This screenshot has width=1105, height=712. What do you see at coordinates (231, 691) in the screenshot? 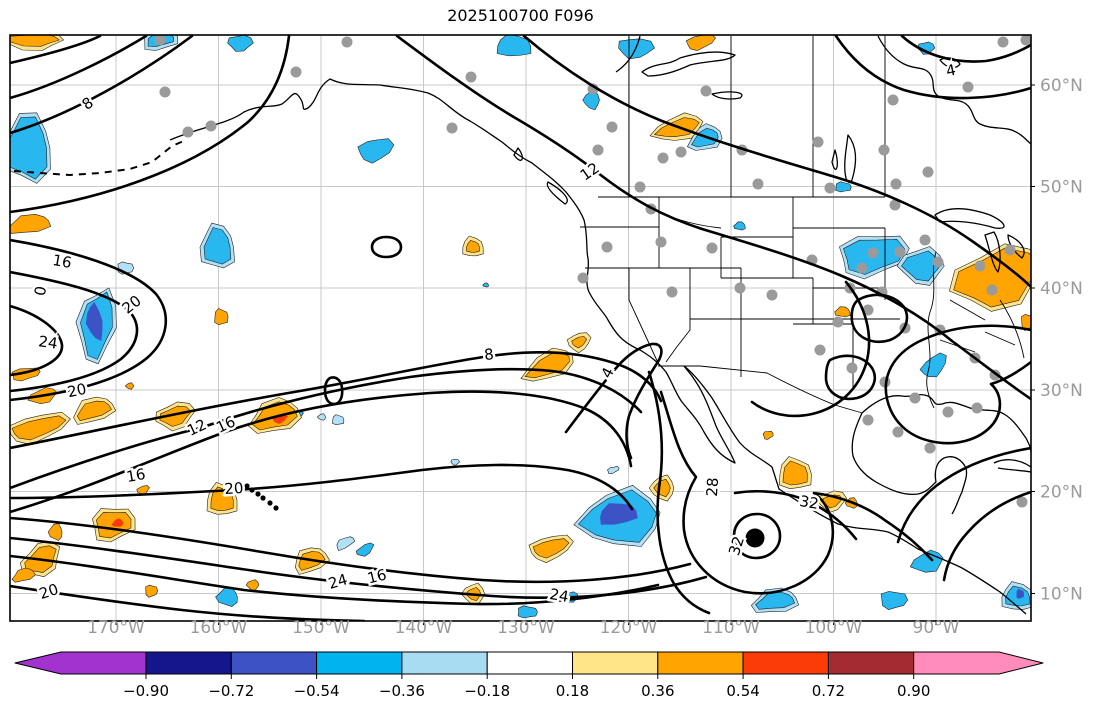
I see `colorbar-tick-label: −0.72` at bounding box center [231, 691].